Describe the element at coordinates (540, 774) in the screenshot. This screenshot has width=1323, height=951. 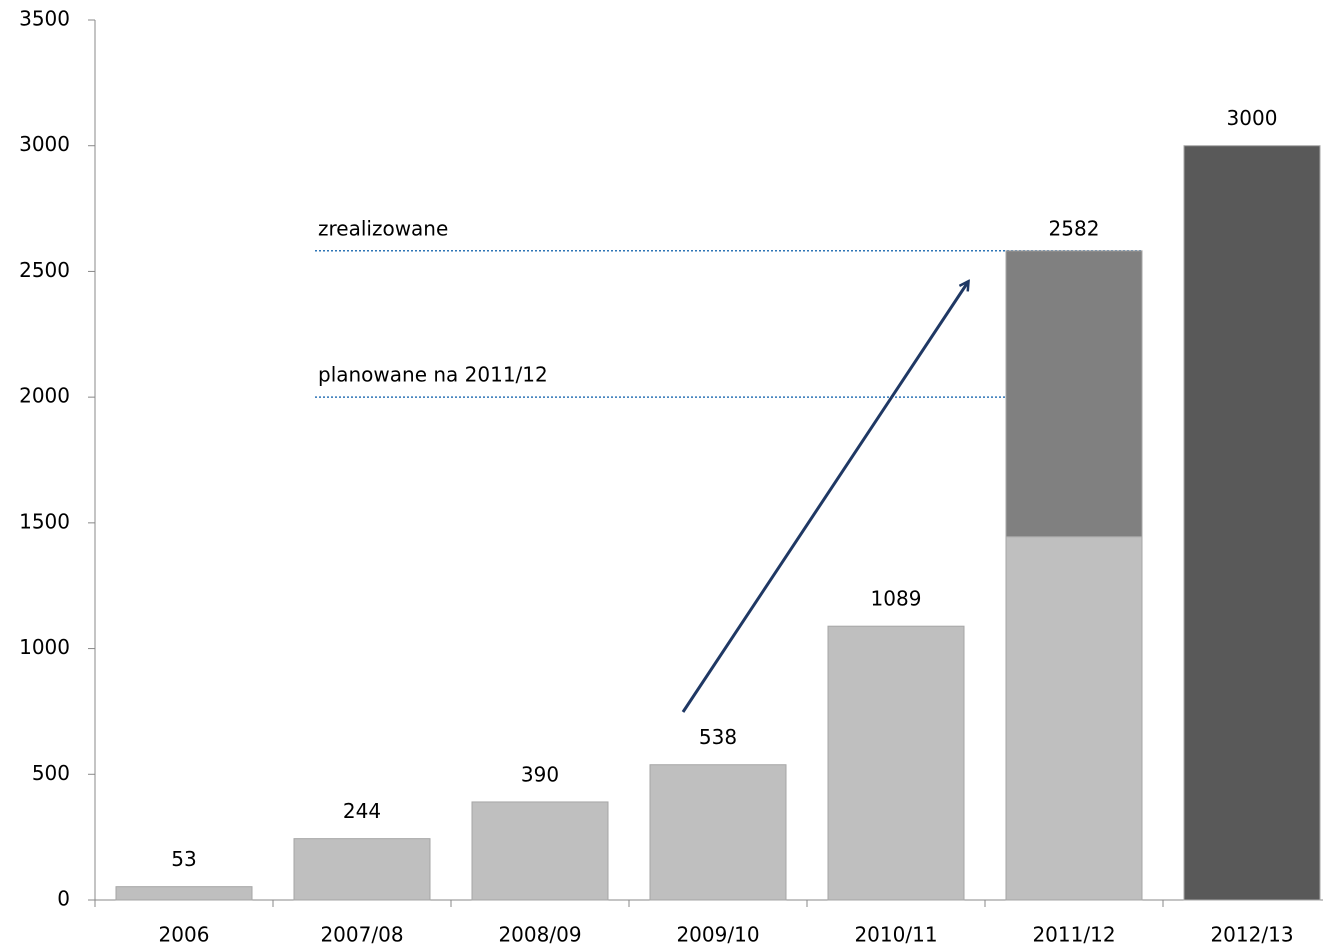
I see `data-label: 390` at that location.